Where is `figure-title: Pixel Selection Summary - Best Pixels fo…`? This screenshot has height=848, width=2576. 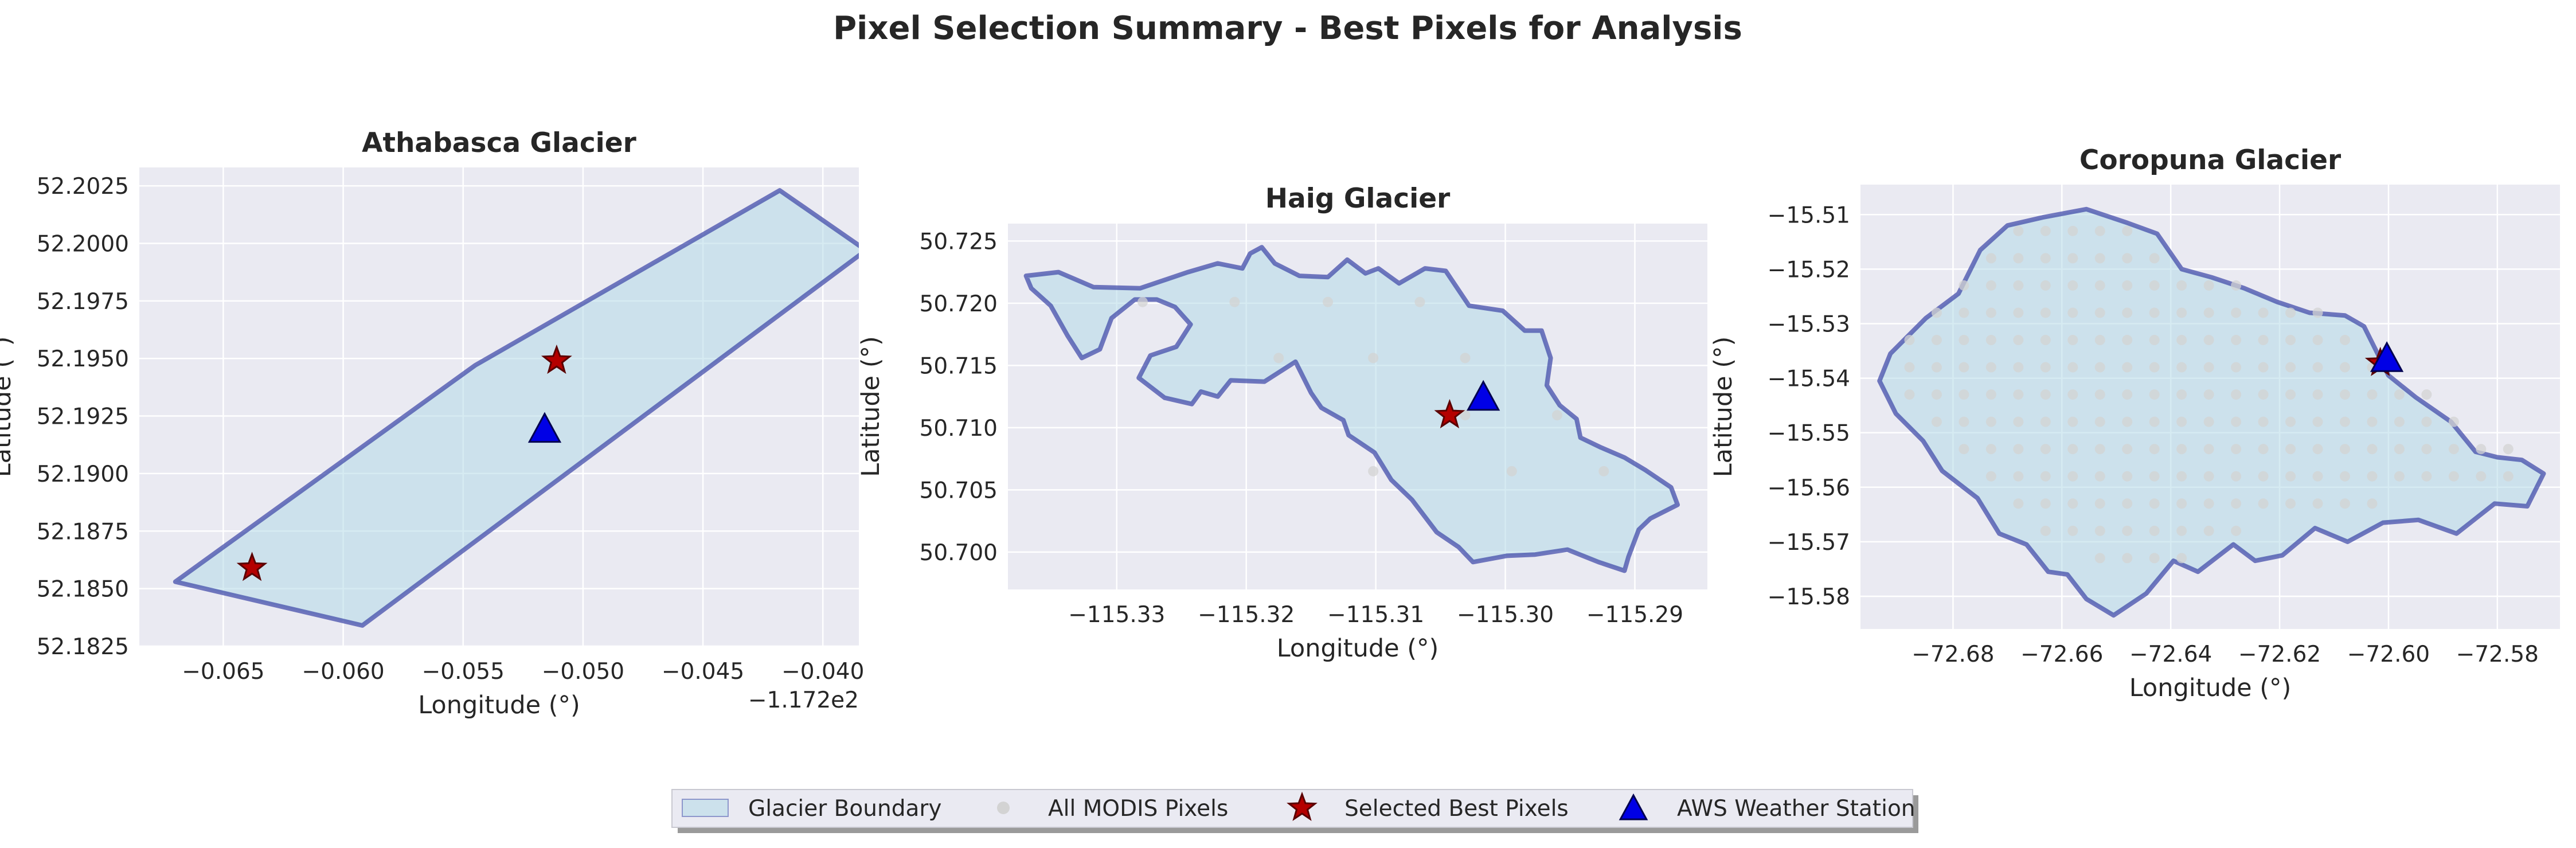
figure-title: Pixel Selection Summary - Best Pixels fo… is located at coordinates (1288, 28).